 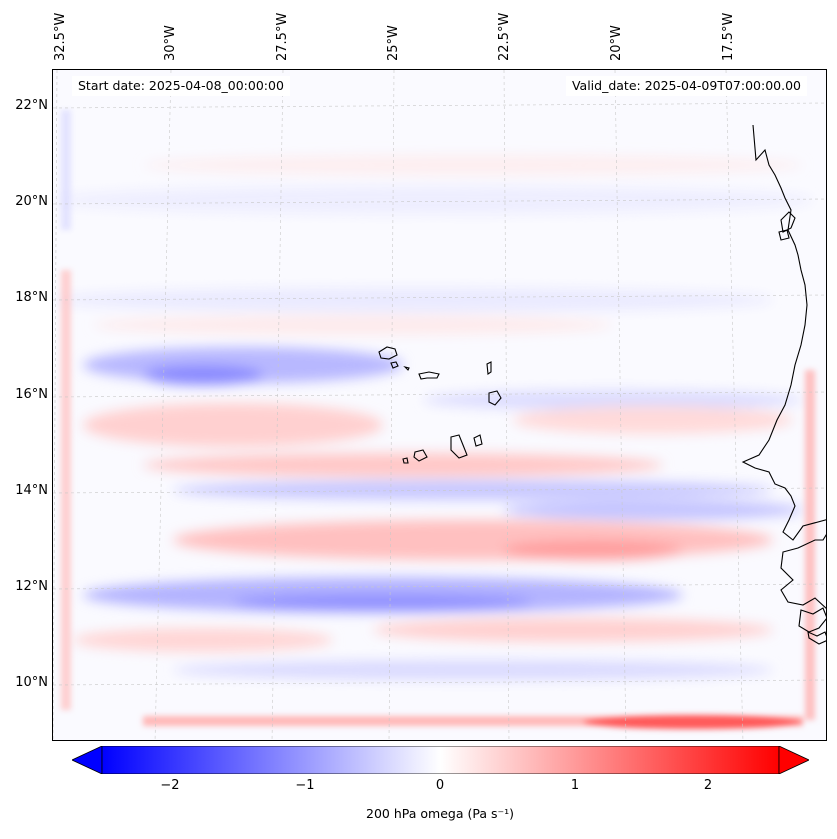 I want to click on island-brava, so click(x=405, y=460).